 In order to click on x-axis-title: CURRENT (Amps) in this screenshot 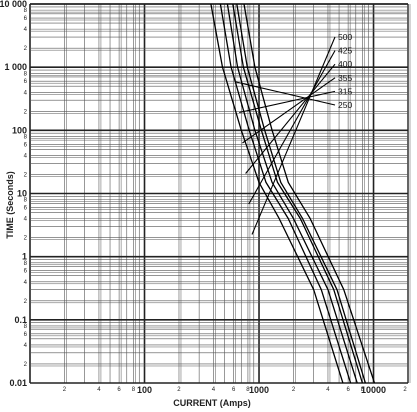, I will do `click(212, 403)`.